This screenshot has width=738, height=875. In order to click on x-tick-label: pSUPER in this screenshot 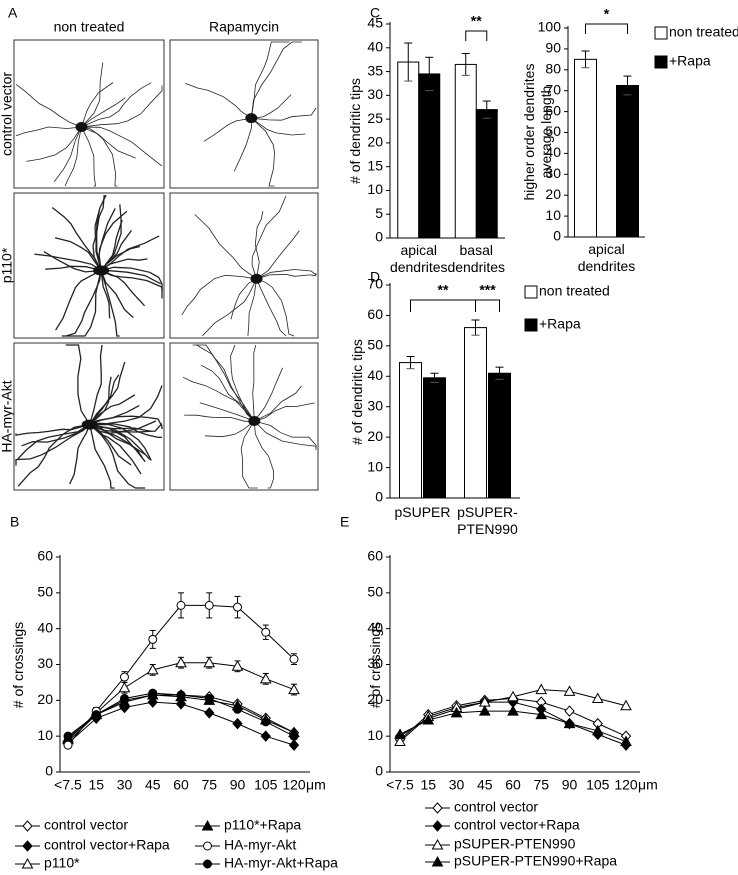, I will do `click(422, 512)`.